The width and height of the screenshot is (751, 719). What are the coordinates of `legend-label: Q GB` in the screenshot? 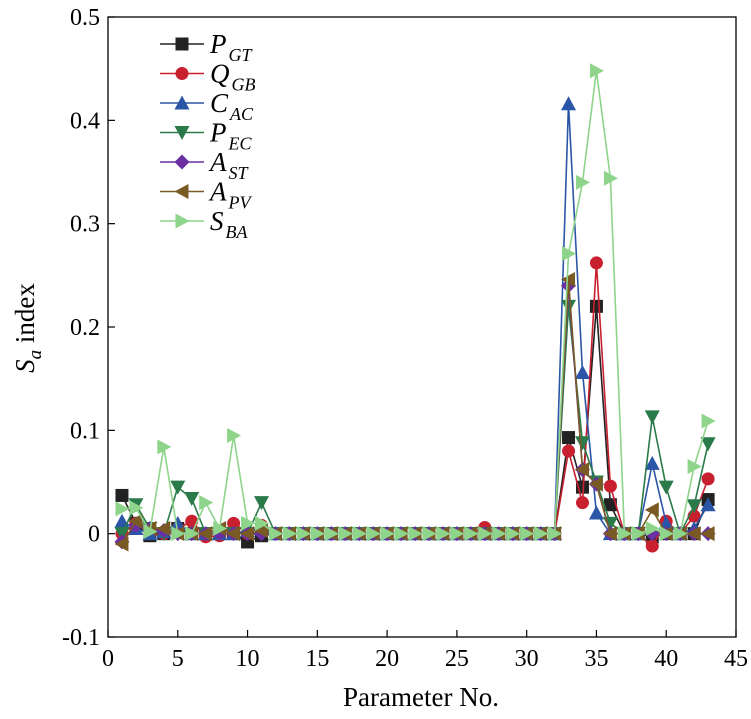 It's located at (233, 77).